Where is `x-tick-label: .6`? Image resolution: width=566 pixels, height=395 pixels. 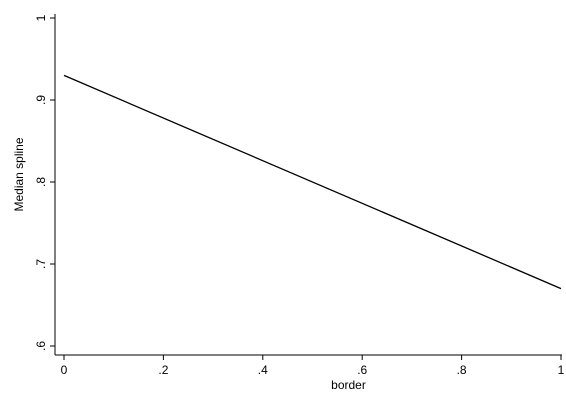
x-tick-label: .6 is located at coordinates (362, 370).